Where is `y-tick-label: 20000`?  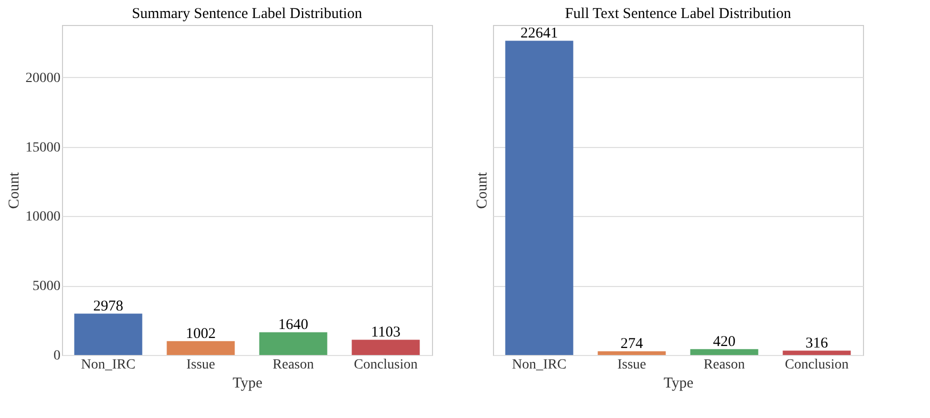 y-tick-label: 20000 is located at coordinates (43, 78).